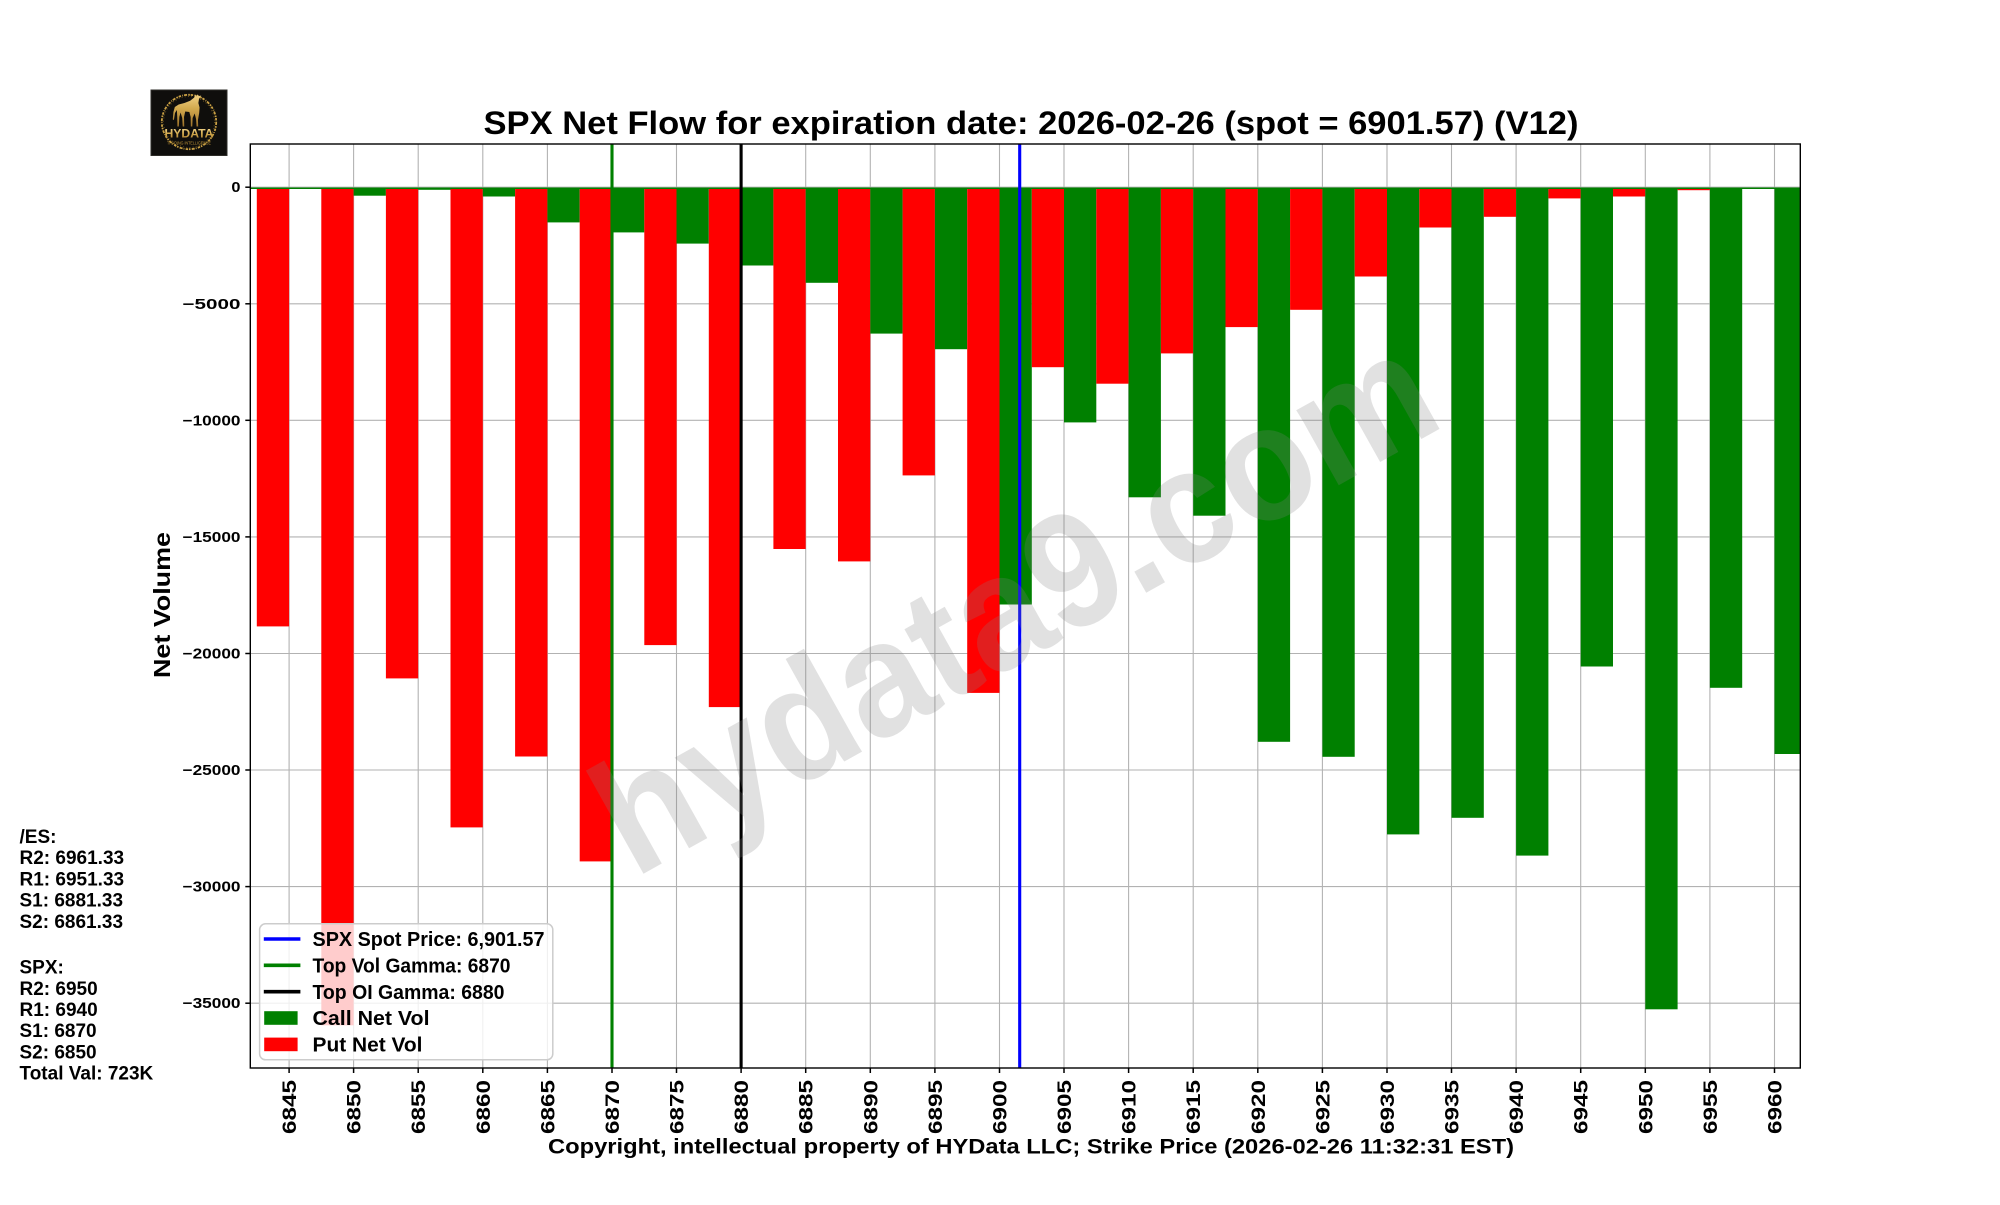 This screenshot has width=2000, height=1205. What do you see at coordinates (72, 858) in the screenshot?
I see `svg-text: R2: 6961.33` at bounding box center [72, 858].